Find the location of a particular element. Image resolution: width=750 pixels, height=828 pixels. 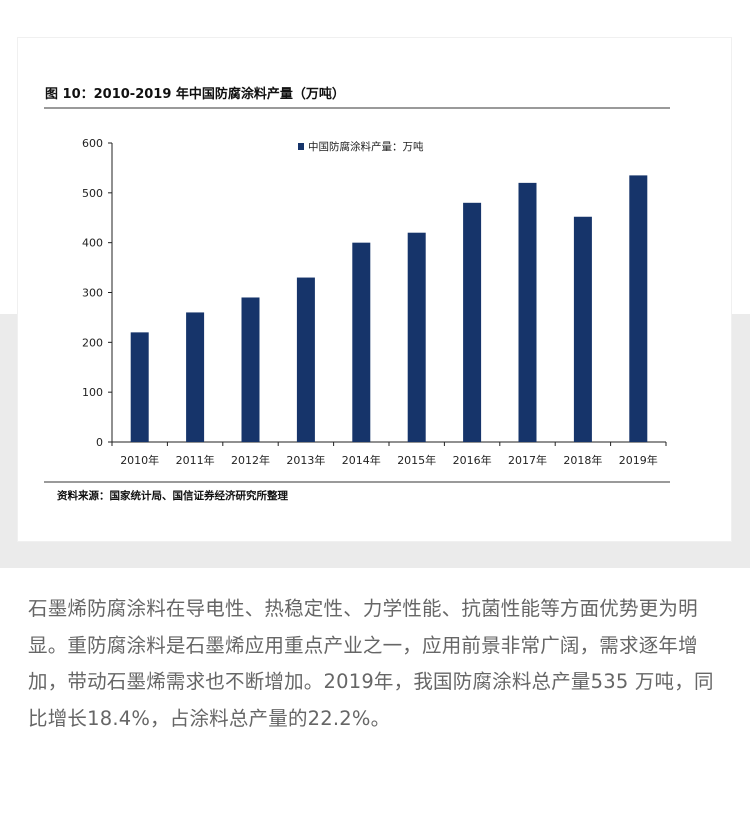

y-tick-label: 300 is located at coordinates (92, 293).